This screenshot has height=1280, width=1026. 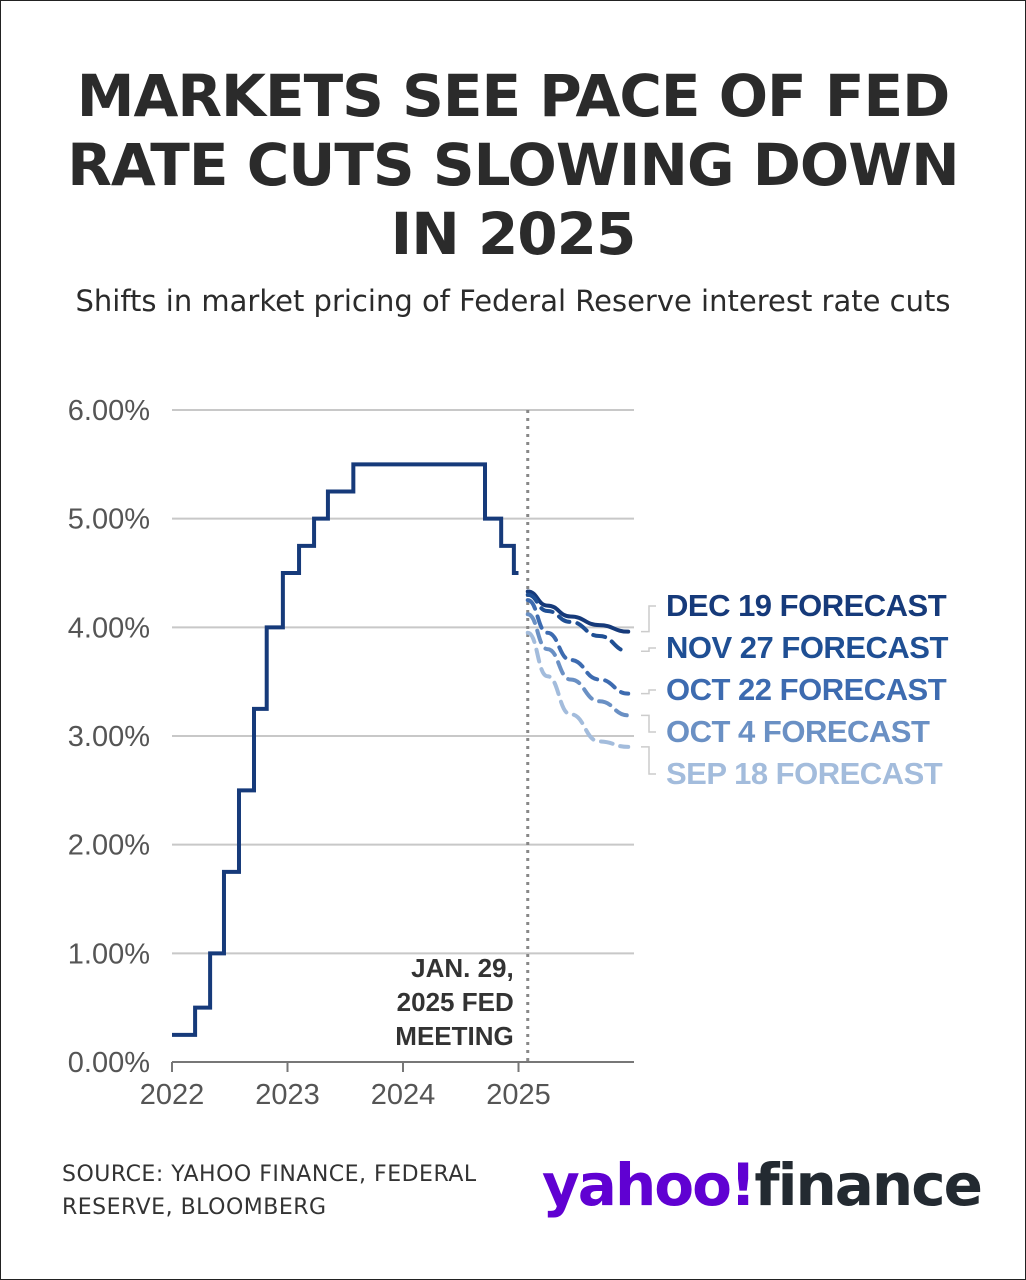 What do you see at coordinates (109, 954) in the screenshot?
I see `y-tick-label: 1.00%` at bounding box center [109, 954].